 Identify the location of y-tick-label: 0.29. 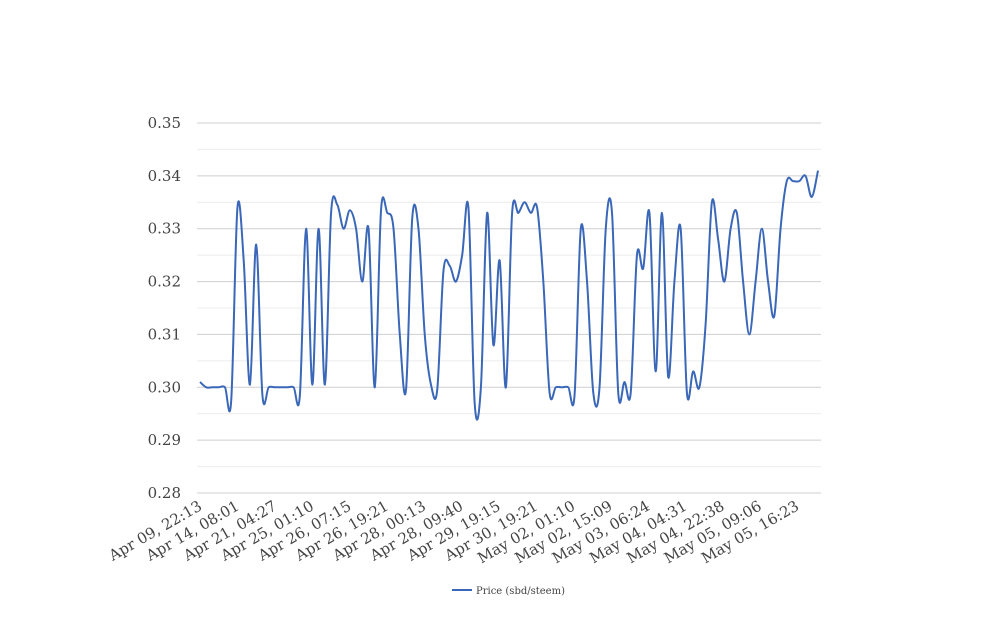
(164, 440).